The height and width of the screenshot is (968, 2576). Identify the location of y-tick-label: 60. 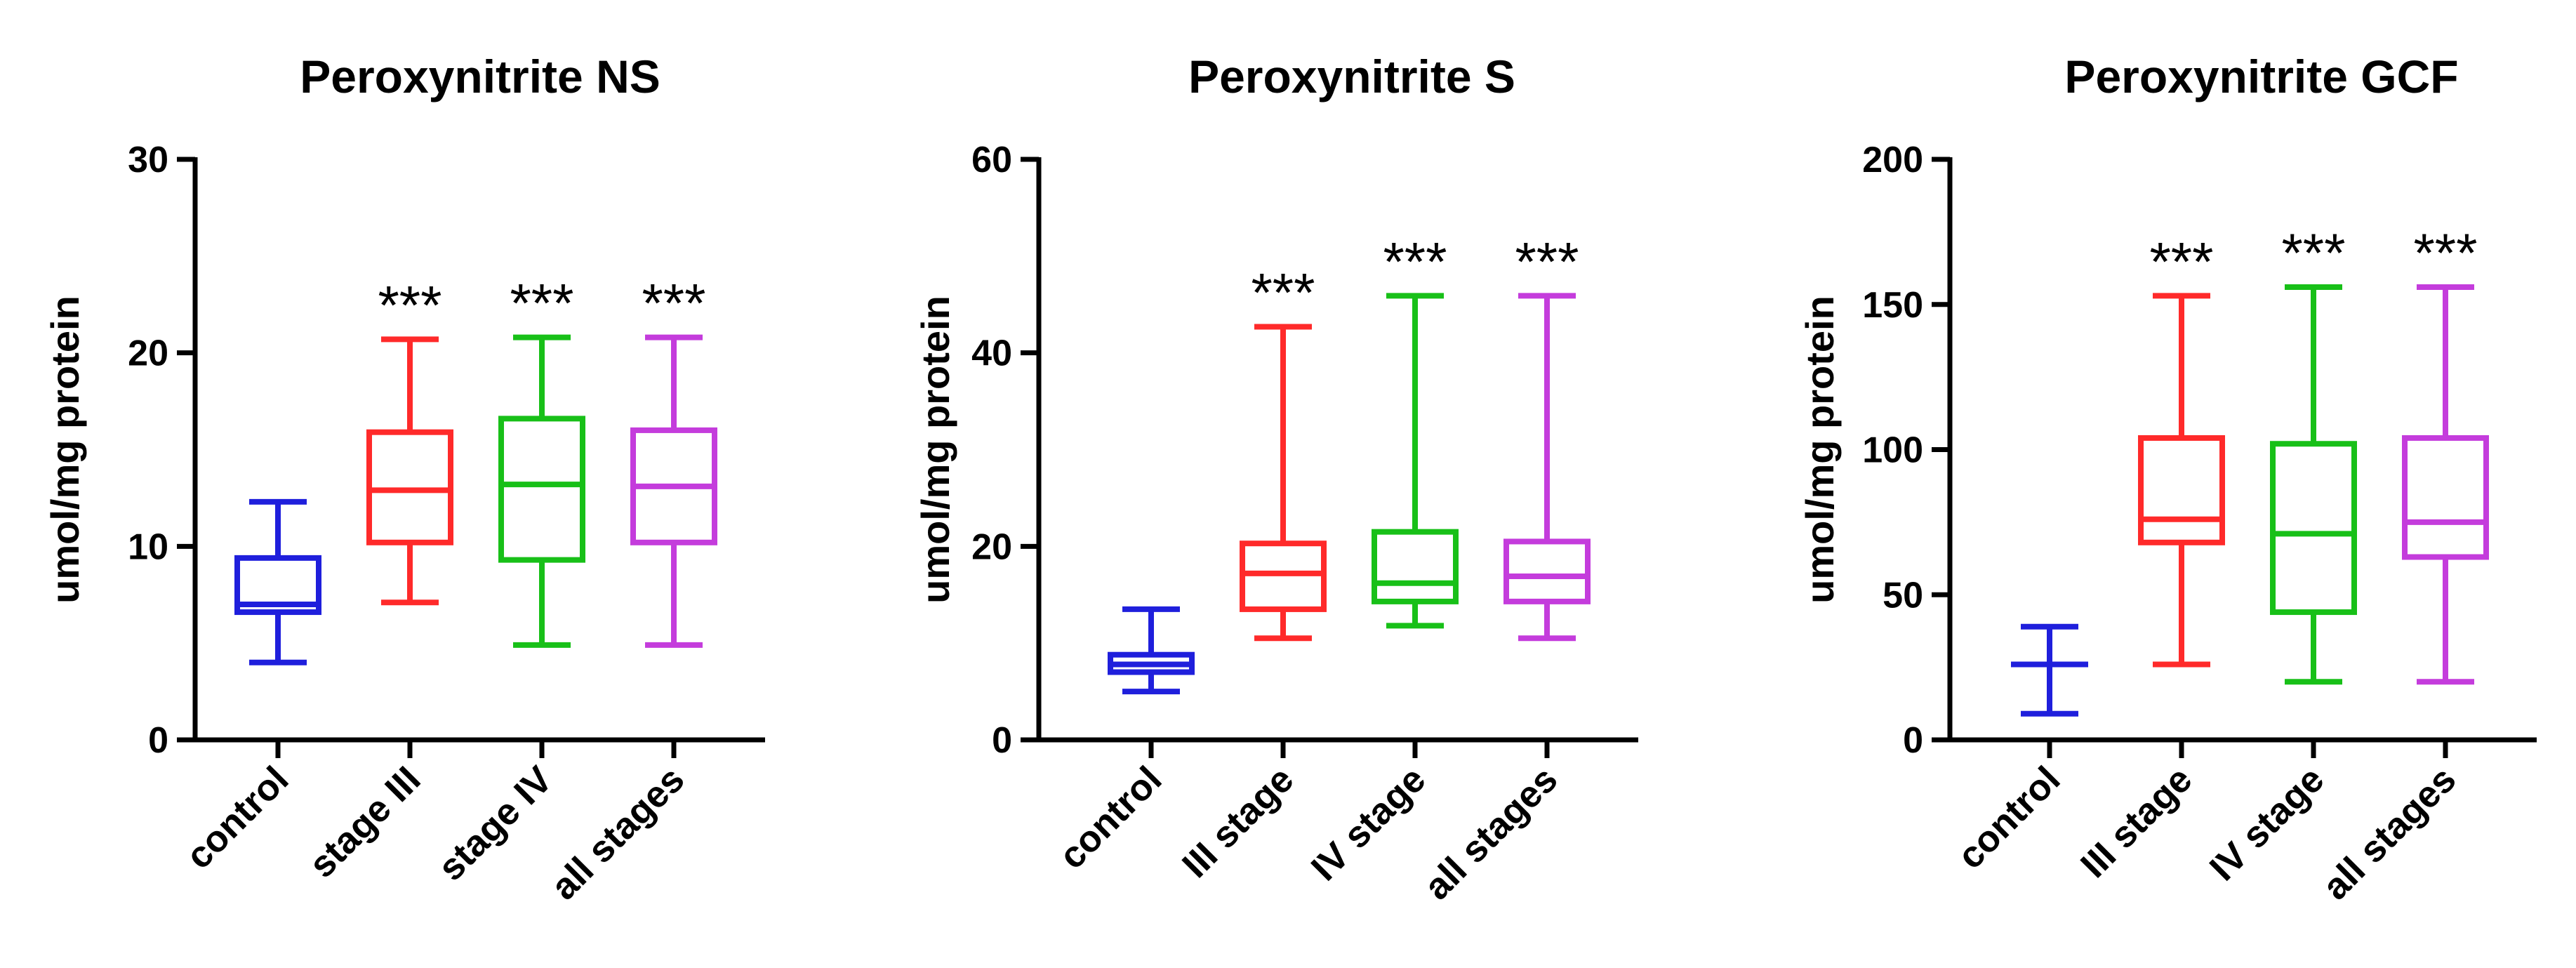
(992, 160).